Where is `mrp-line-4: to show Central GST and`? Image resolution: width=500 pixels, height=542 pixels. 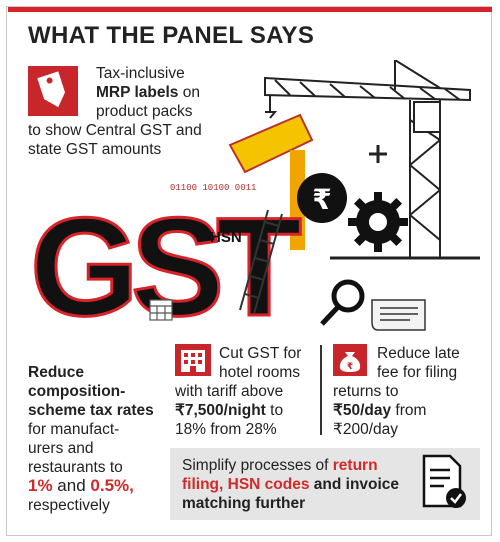
mrp-line-4: to show Central GST and is located at coordinates (115, 130).